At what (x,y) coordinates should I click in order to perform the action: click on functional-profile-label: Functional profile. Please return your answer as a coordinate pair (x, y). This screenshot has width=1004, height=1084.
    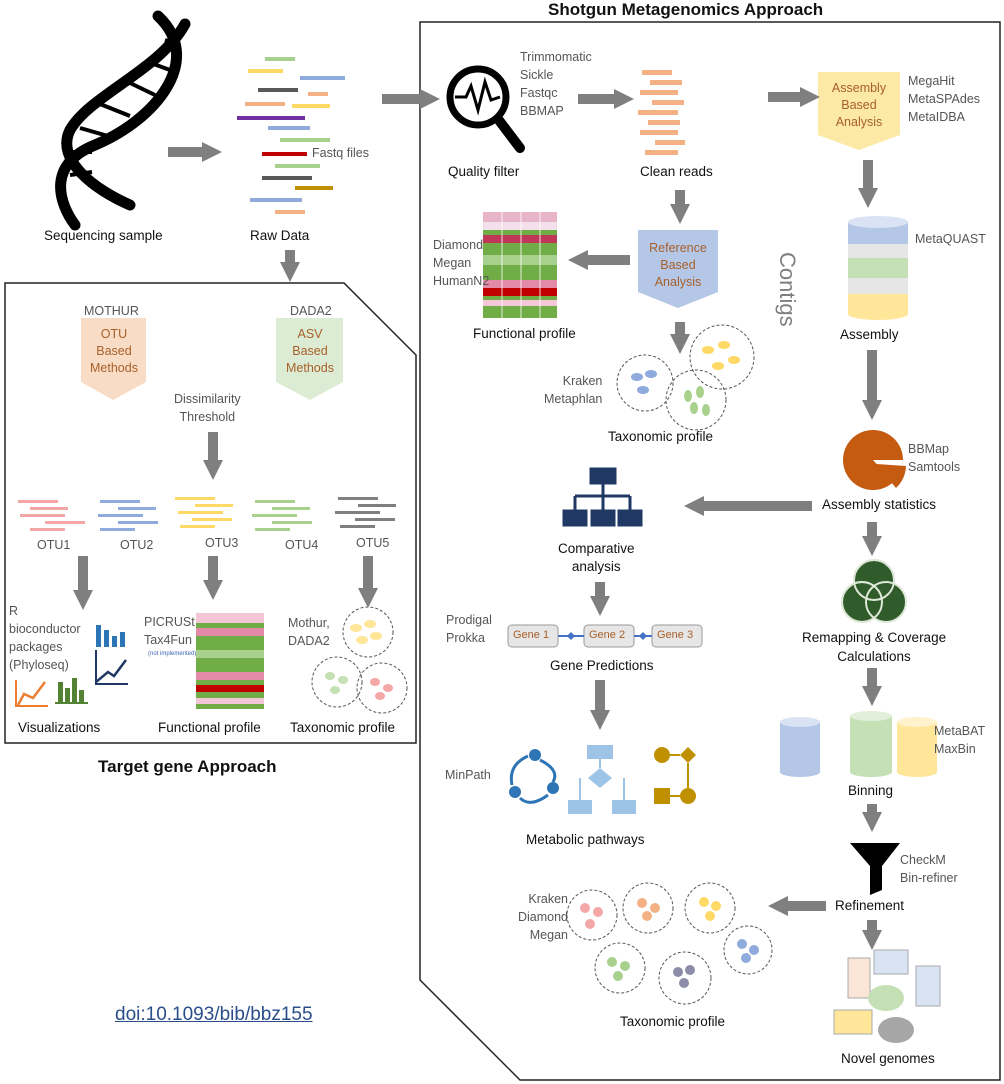
    Looking at the image, I should click on (524, 333).